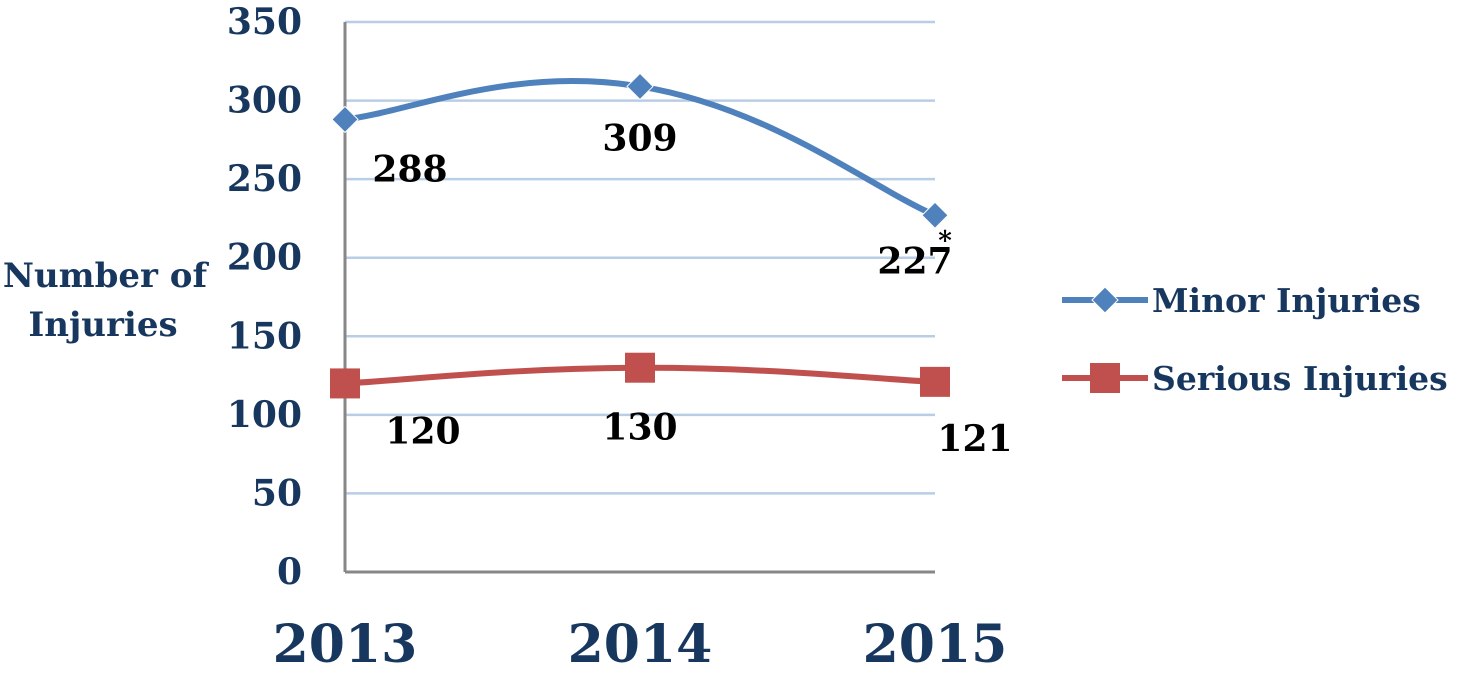 The image size is (1476, 679). I want to click on x-tick-label: 2014, so click(640, 644).